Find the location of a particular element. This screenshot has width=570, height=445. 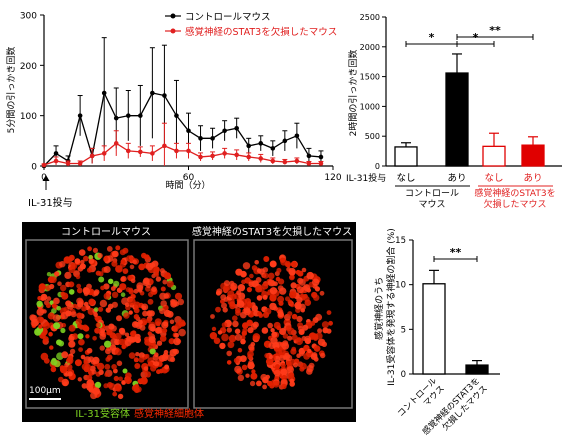

bar1-row-label: IL-31投与 is located at coordinates (366, 178).